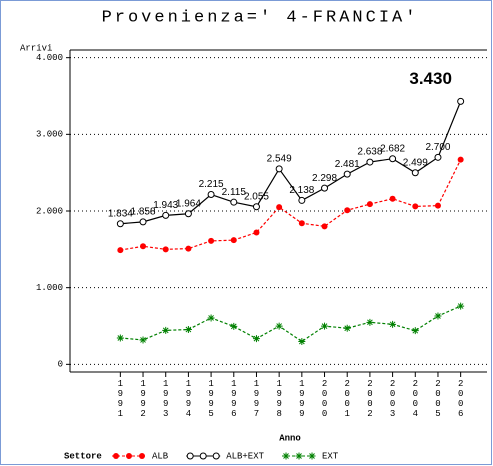 The height and width of the screenshot is (466, 493). What do you see at coordinates (211, 184) in the screenshot?
I see `data-label: 2.215` at bounding box center [211, 184].